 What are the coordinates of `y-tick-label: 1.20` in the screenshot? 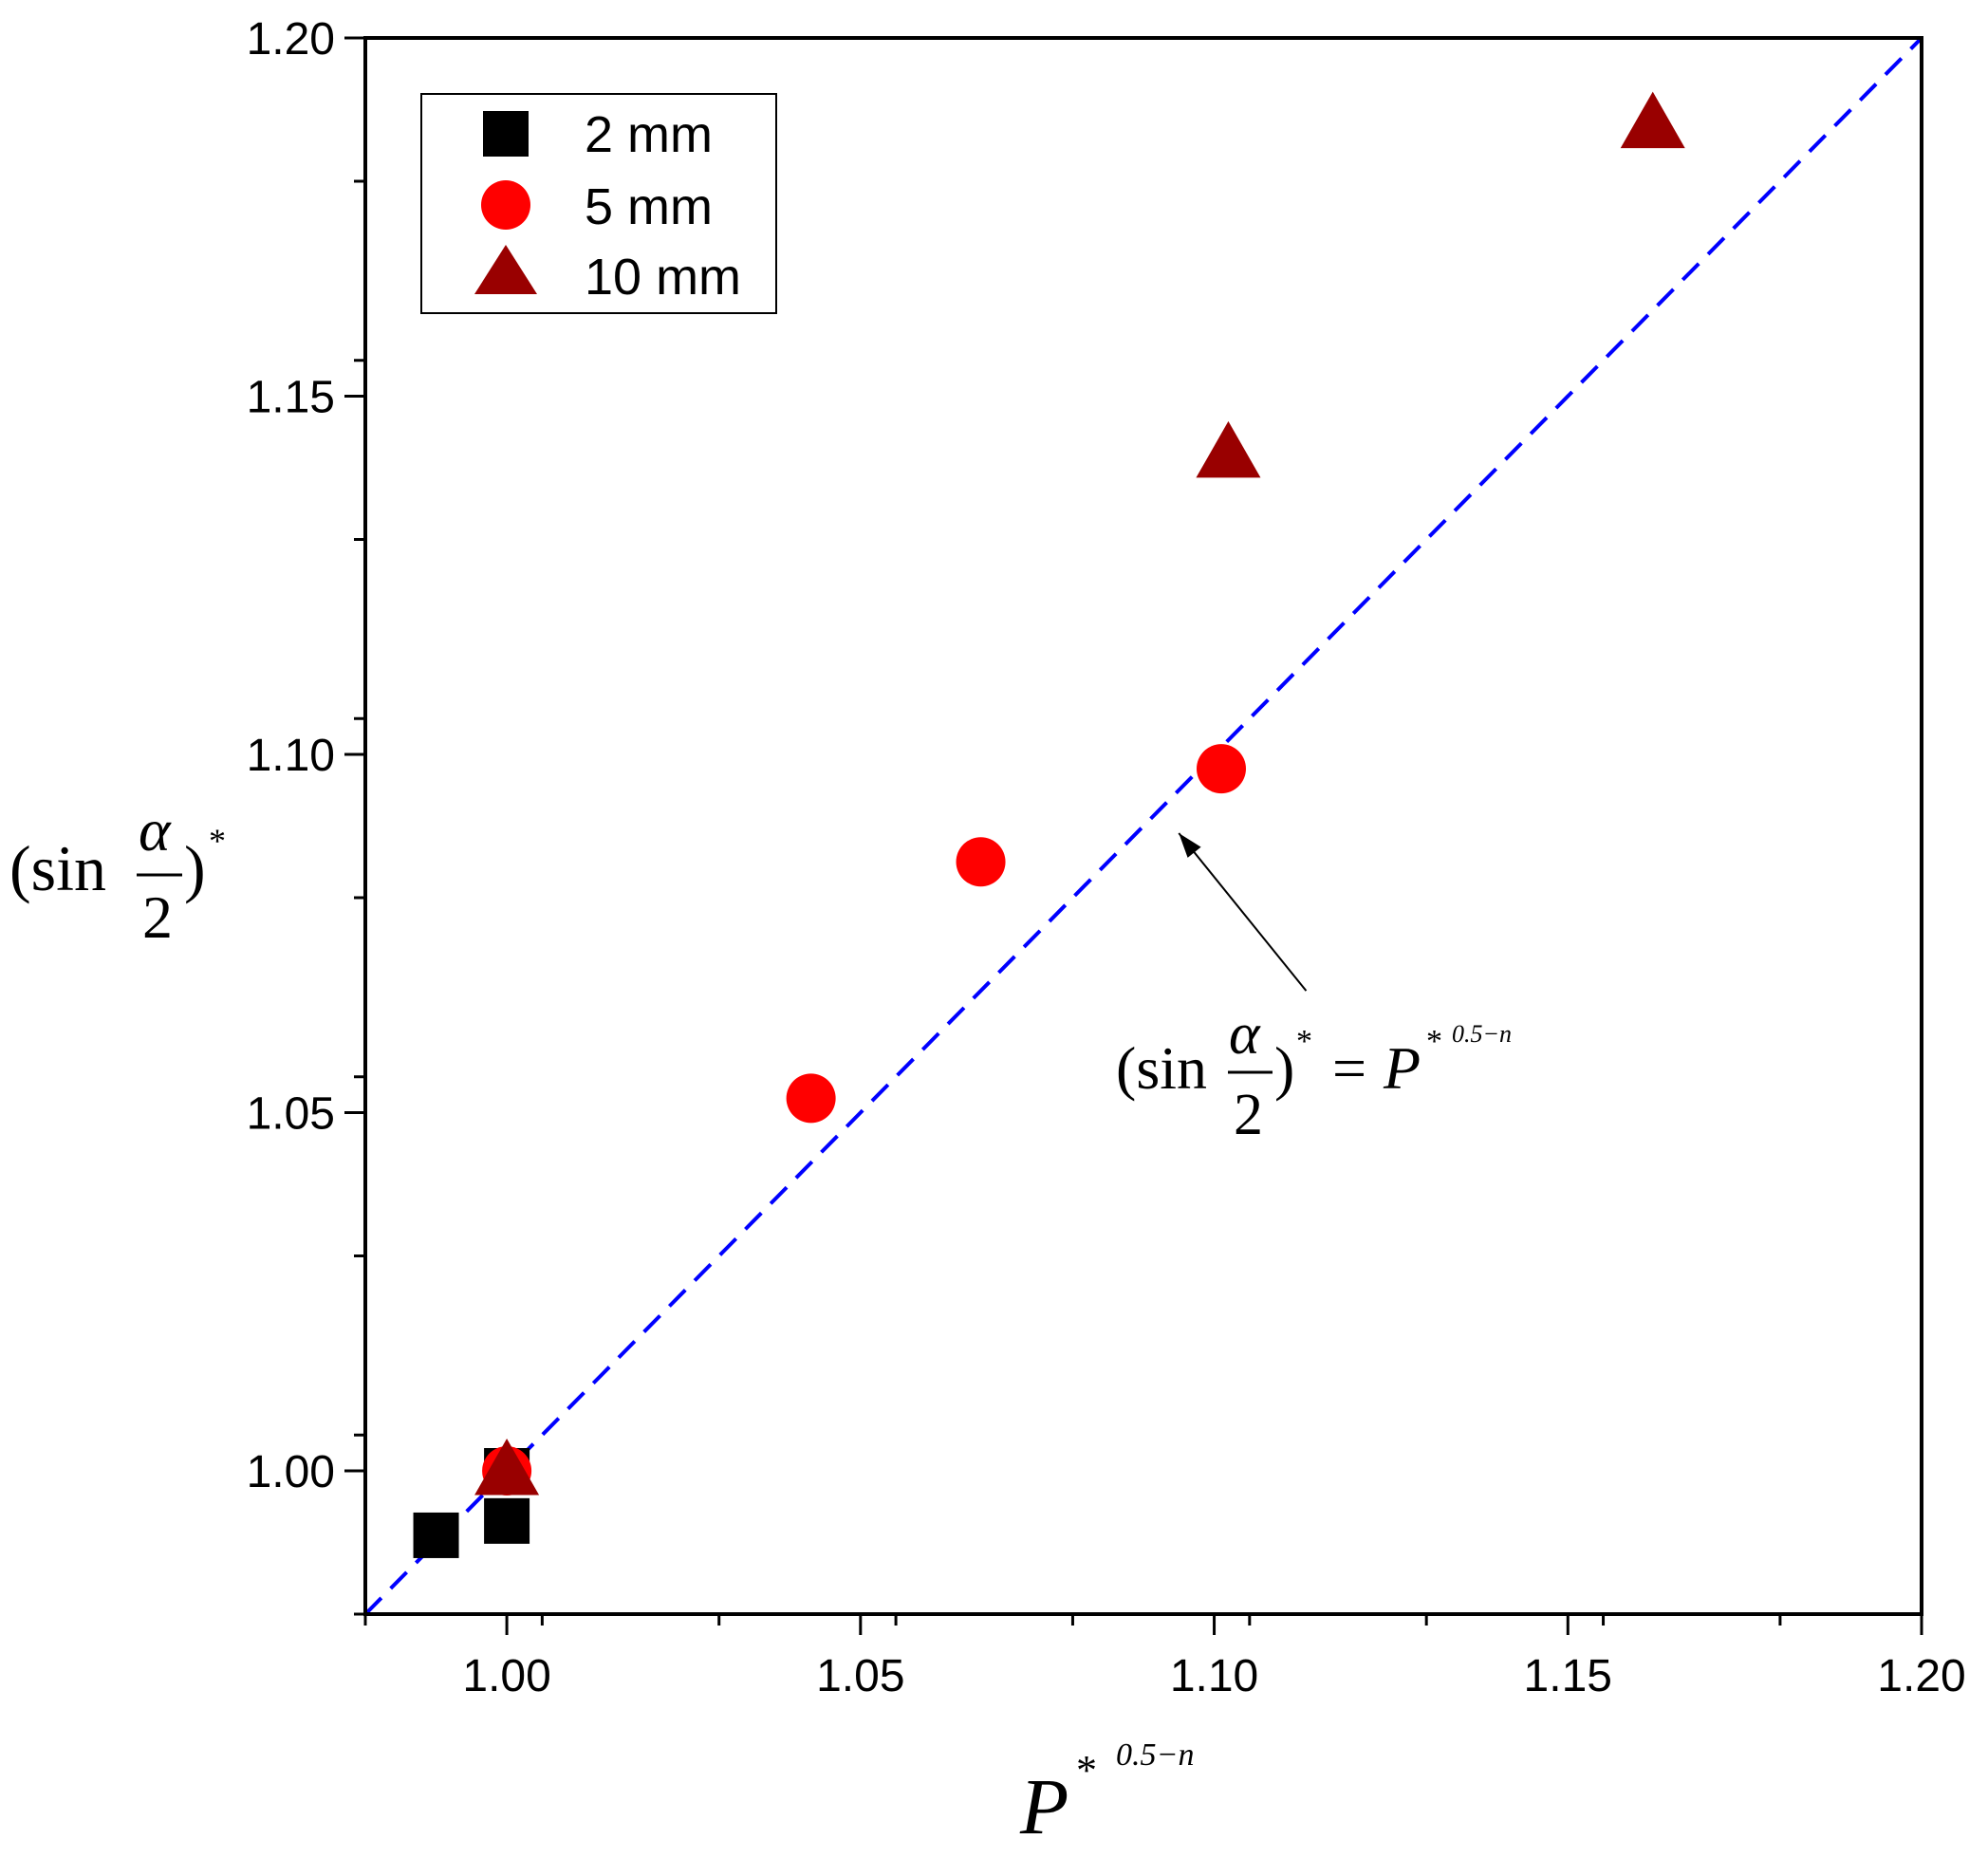 It's located at (291, 40).